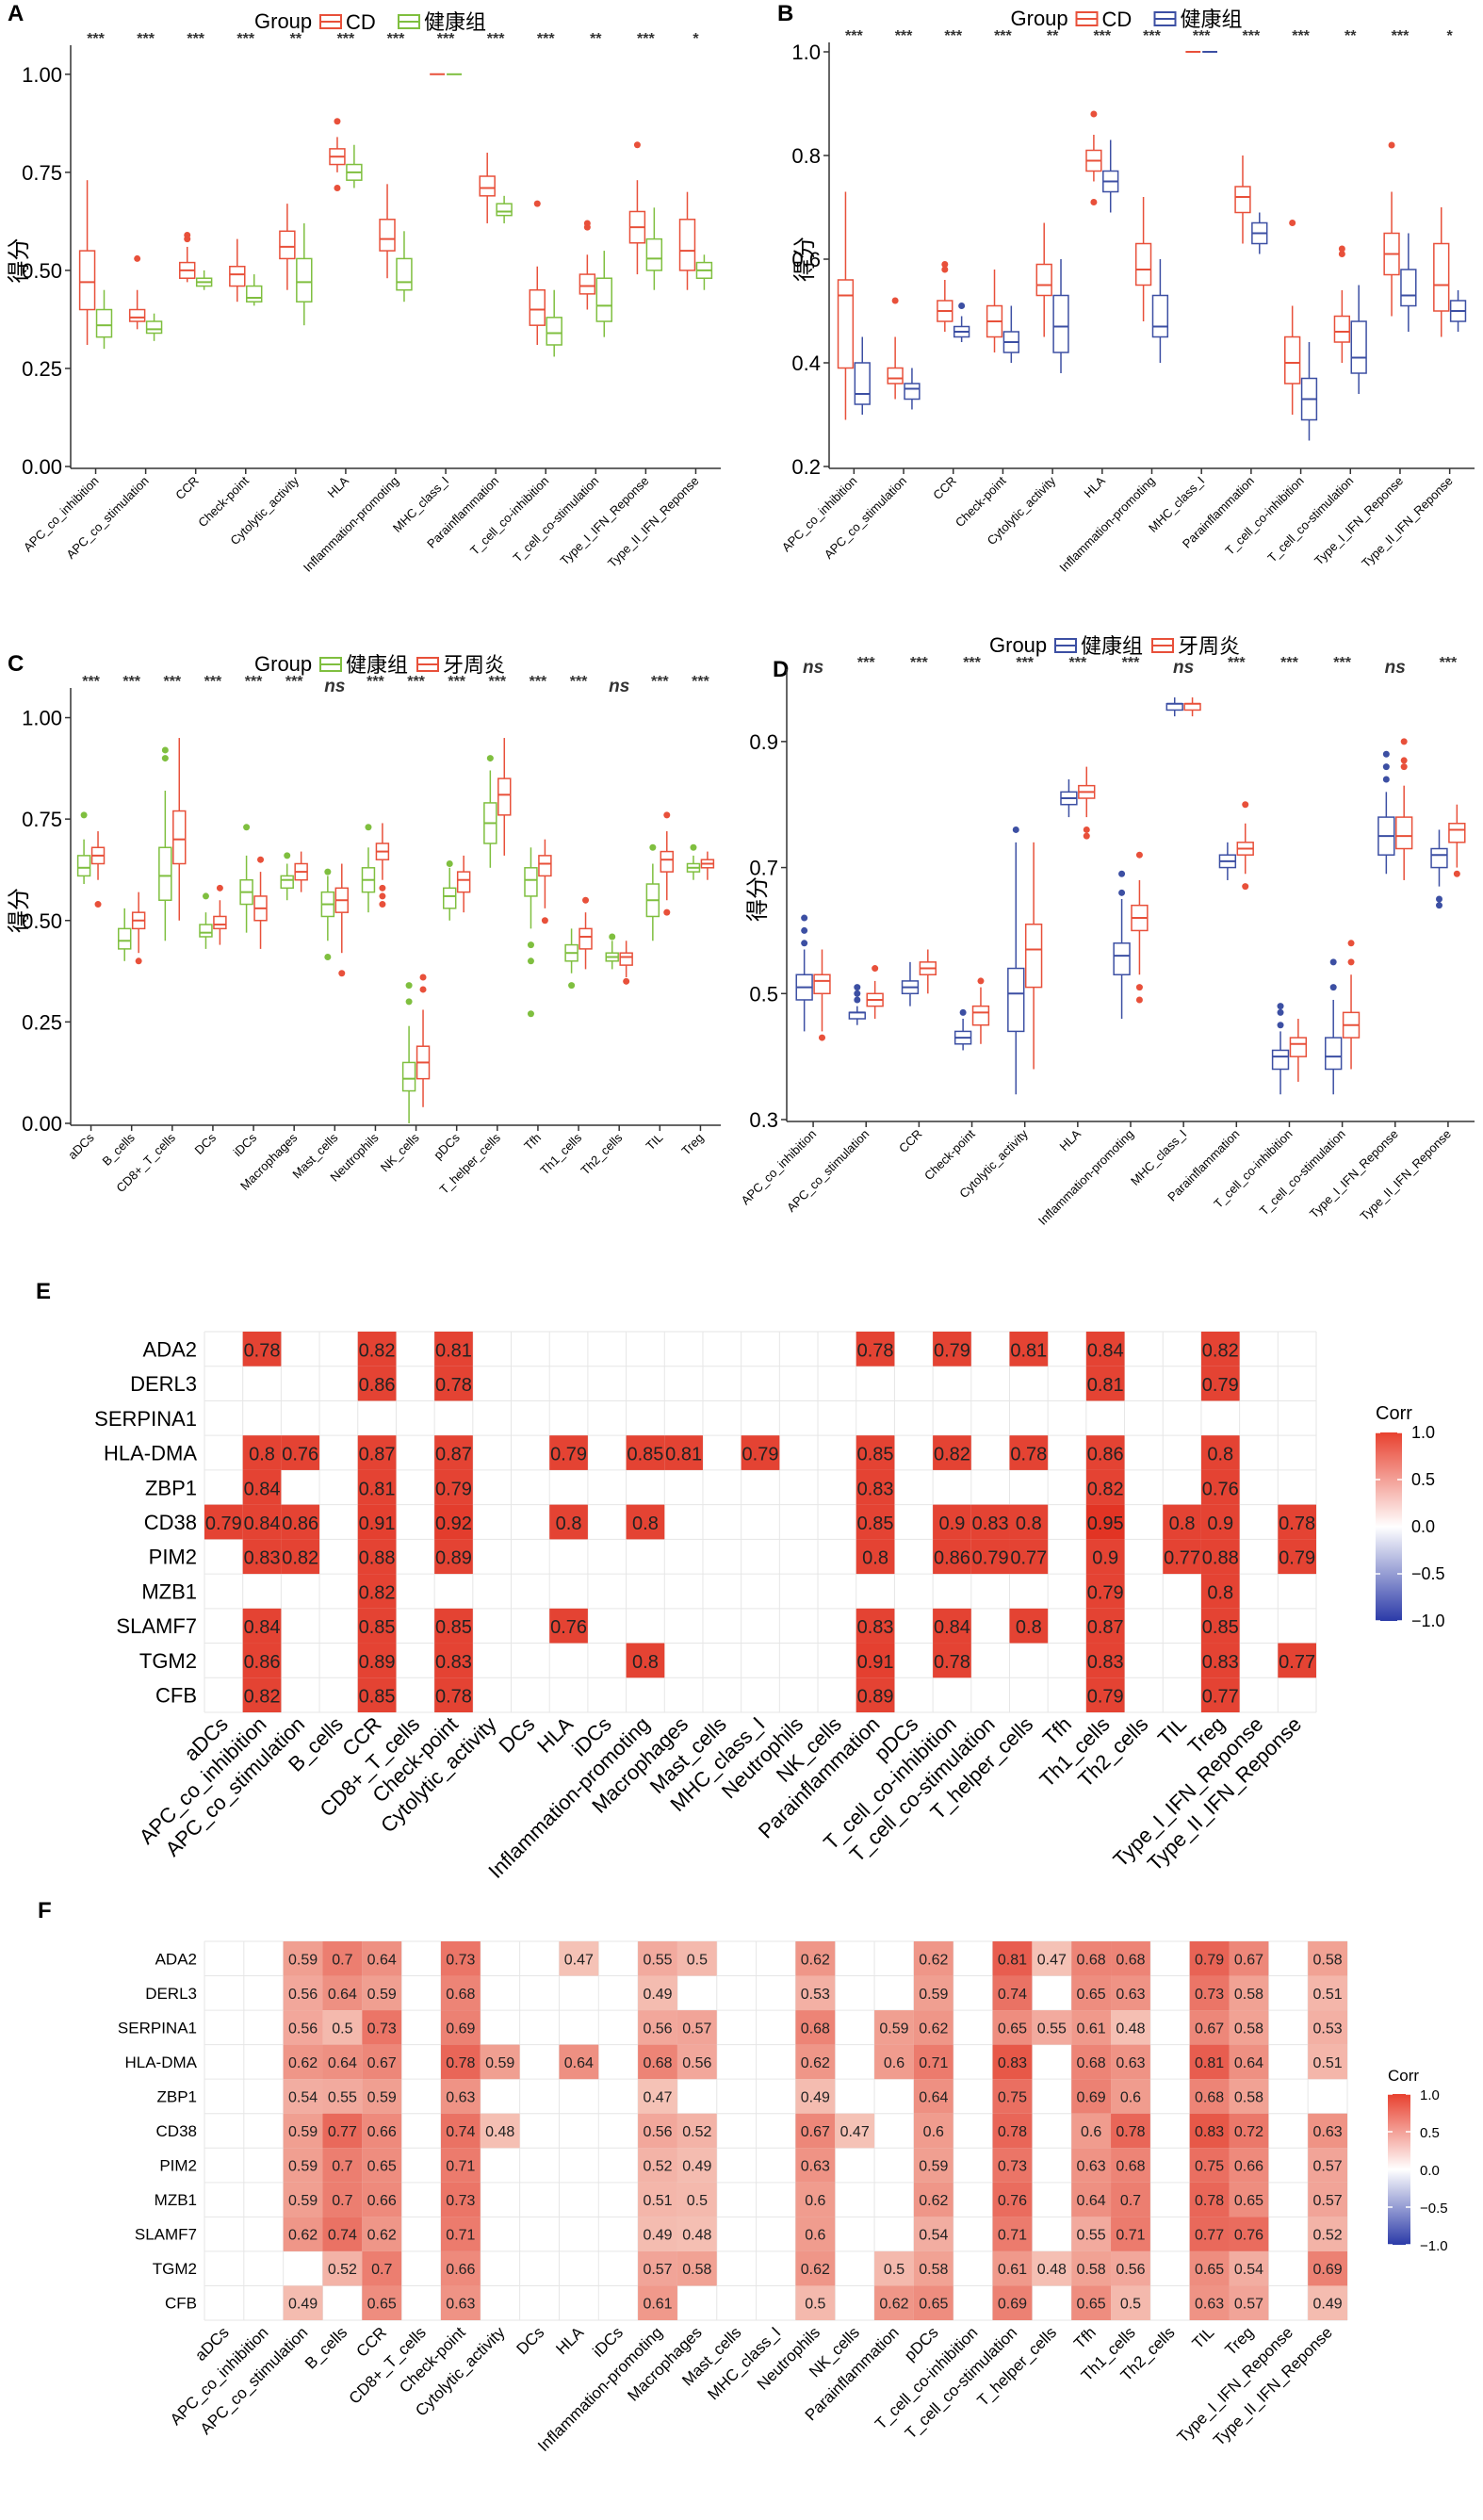 The height and width of the screenshot is (2520, 1483). What do you see at coordinates (460, 2131) in the screenshot?
I see `heat-cell-cd38-check-point: 0.74` at bounding box center [460, 2131].